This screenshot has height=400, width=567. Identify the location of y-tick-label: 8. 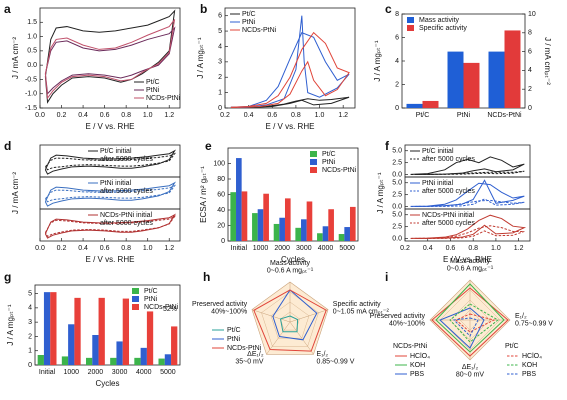
(530, 33).